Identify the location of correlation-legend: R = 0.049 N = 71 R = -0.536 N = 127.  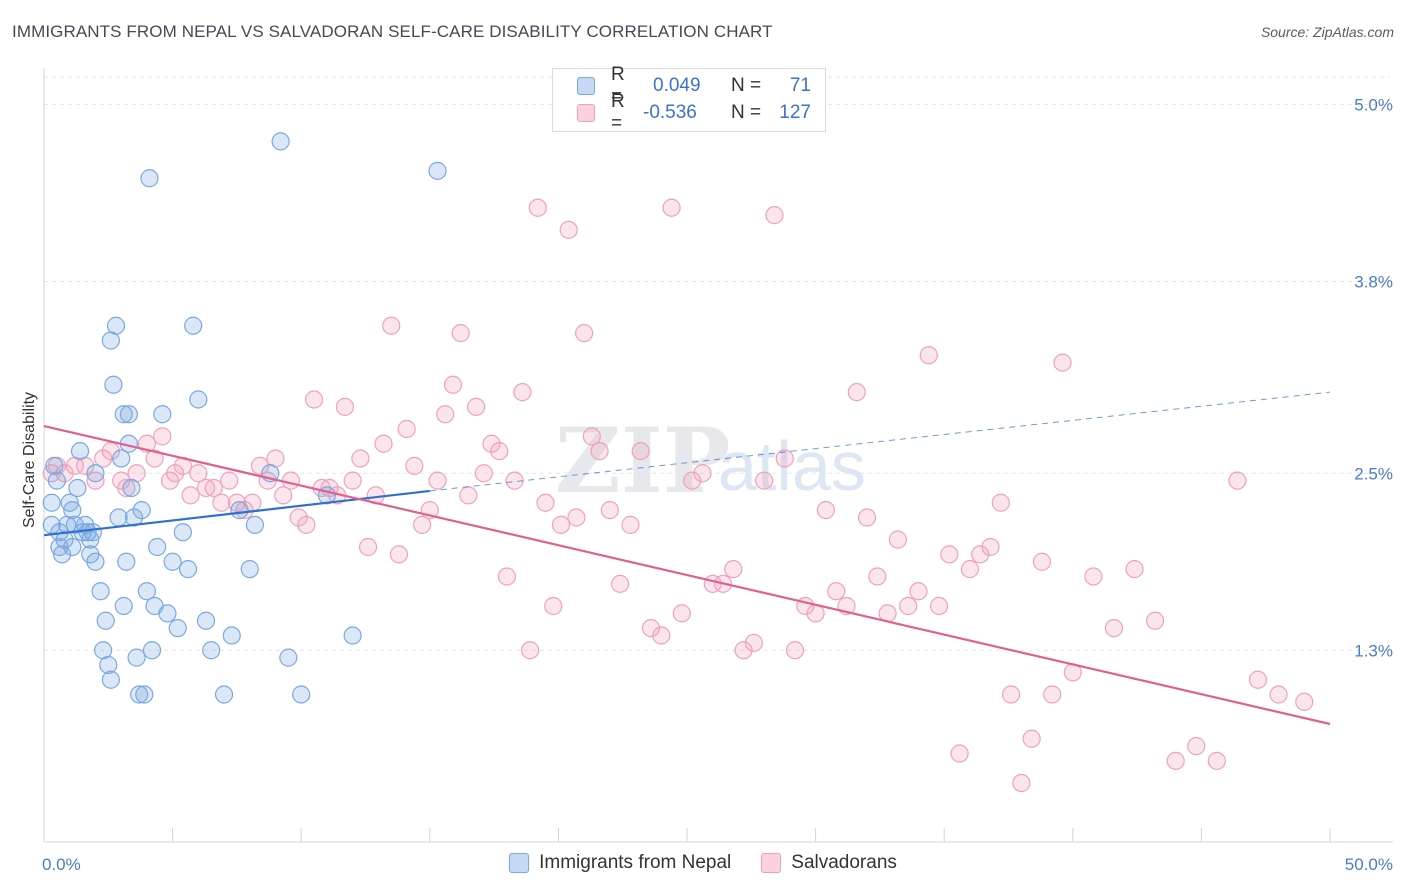
(689, 99).